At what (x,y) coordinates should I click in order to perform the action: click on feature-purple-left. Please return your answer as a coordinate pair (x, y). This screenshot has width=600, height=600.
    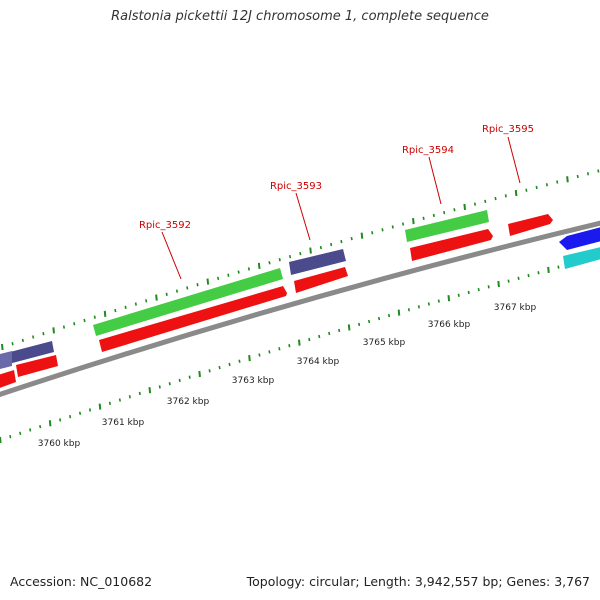
    Looking at the image, I should click on (27, 354).